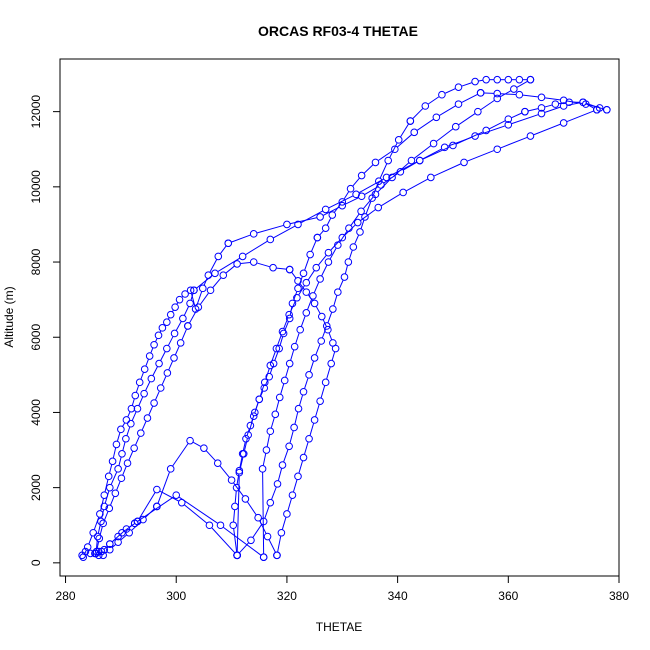 This screenshot has height=650, width=650. I want to click on y-axis-label: Altitude (m), so click(9, 316).